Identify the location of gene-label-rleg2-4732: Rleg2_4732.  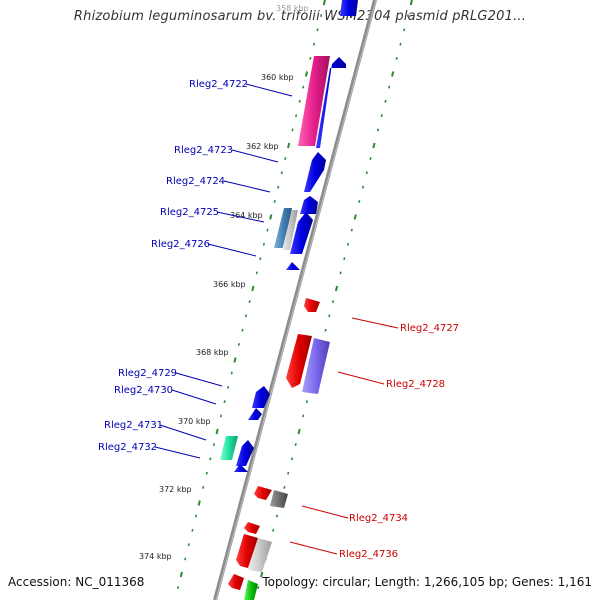
(127, 447).